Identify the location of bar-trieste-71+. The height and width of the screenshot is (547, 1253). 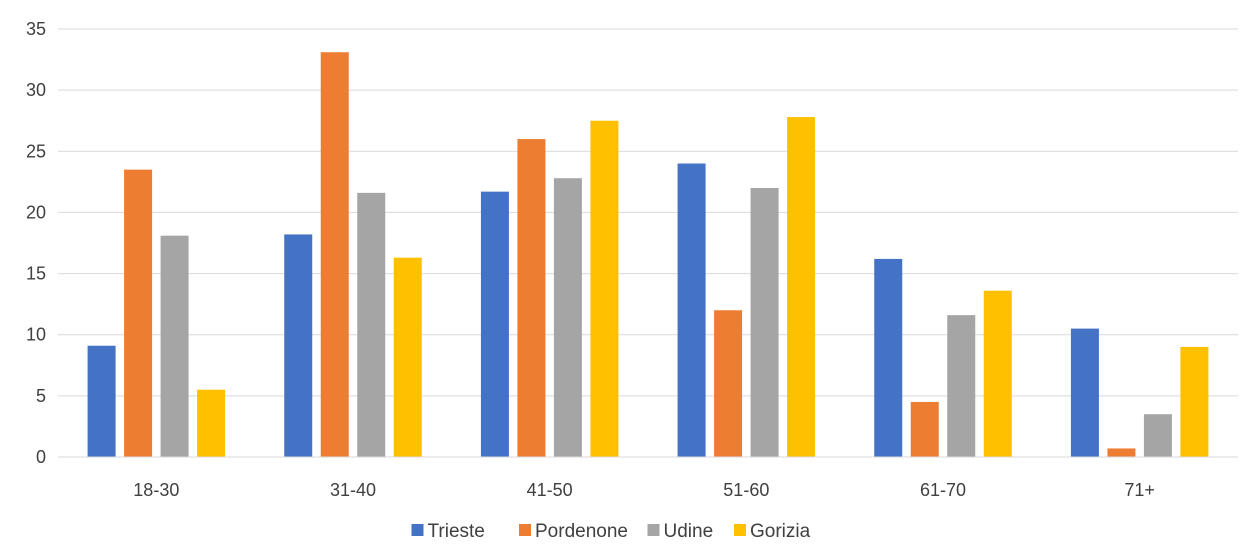
(1084, 392).